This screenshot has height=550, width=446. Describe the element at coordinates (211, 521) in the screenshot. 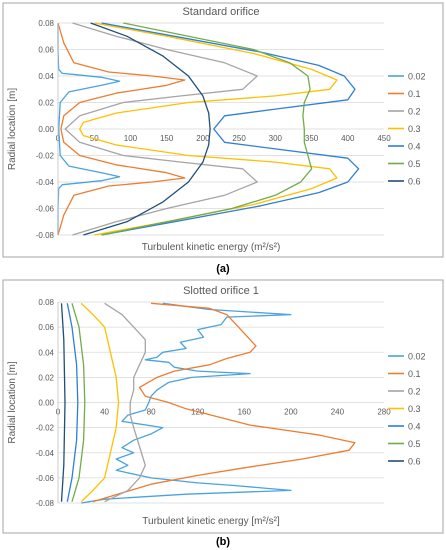

I see `x-axis-label: Turbulent kinetic energy [m²/s²]` at that location.